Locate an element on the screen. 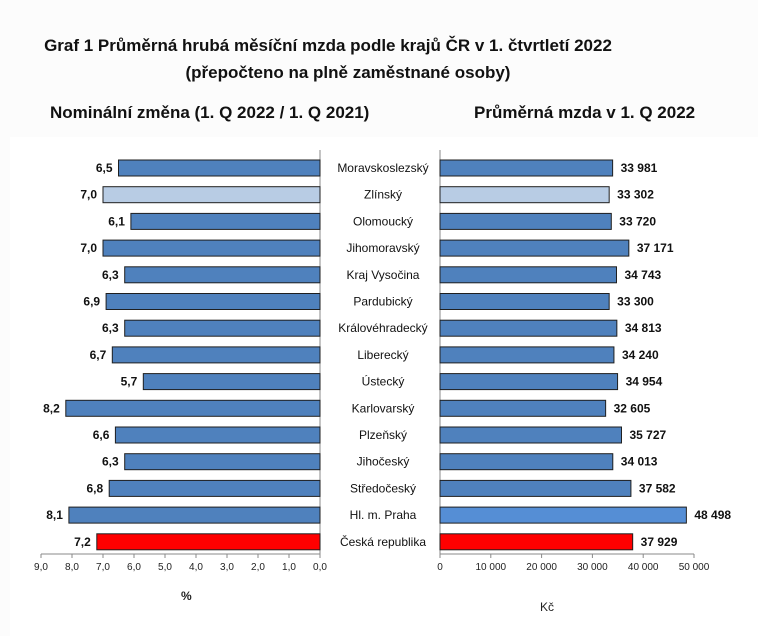  left-tick-label: 2,0 is located at coordinates (258, 567).